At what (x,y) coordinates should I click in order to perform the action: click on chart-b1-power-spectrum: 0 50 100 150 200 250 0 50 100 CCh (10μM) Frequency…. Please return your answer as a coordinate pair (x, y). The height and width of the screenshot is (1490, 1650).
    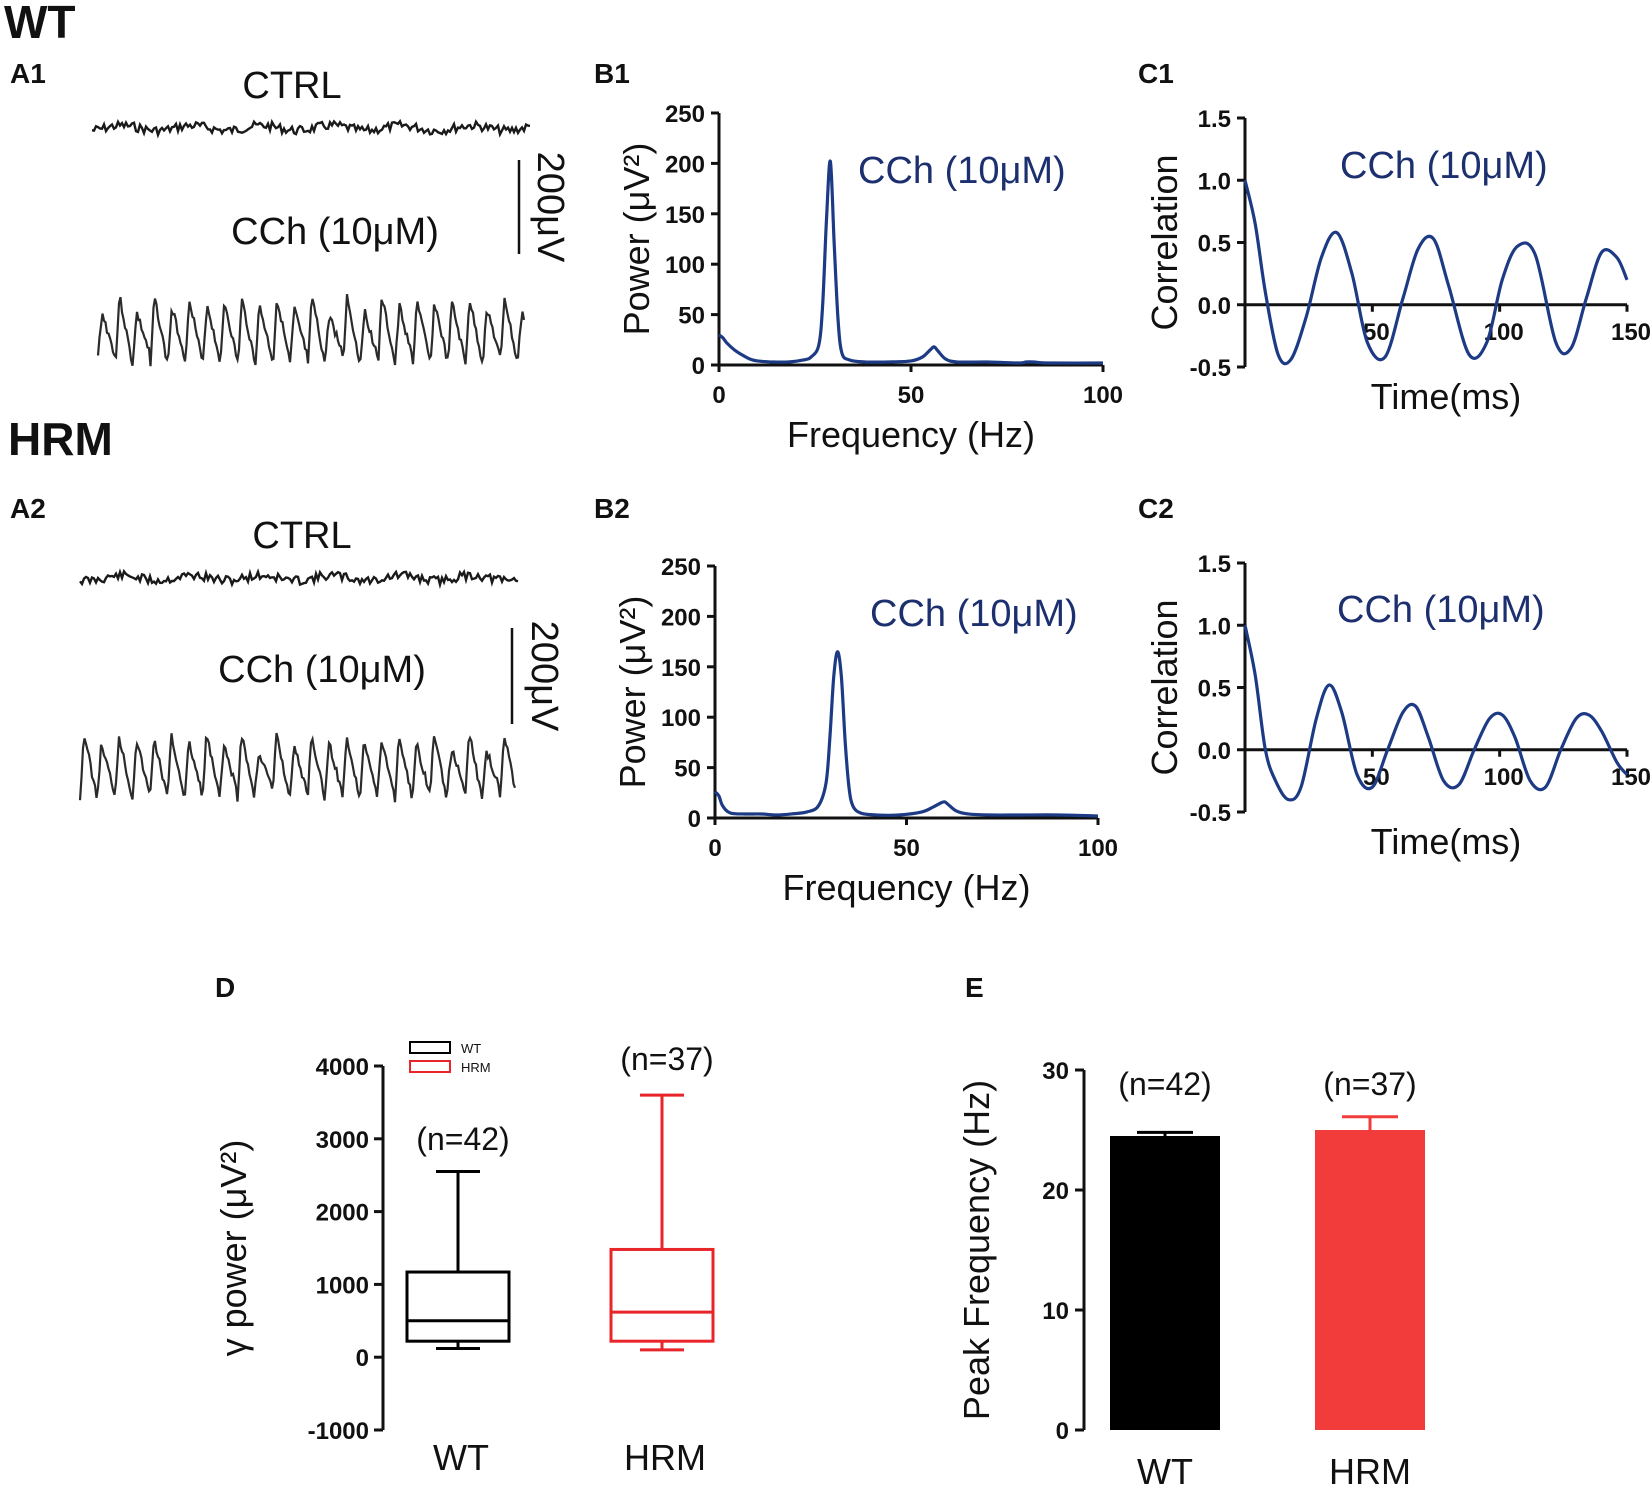
    Looking at the image, I should click on (869, 278).